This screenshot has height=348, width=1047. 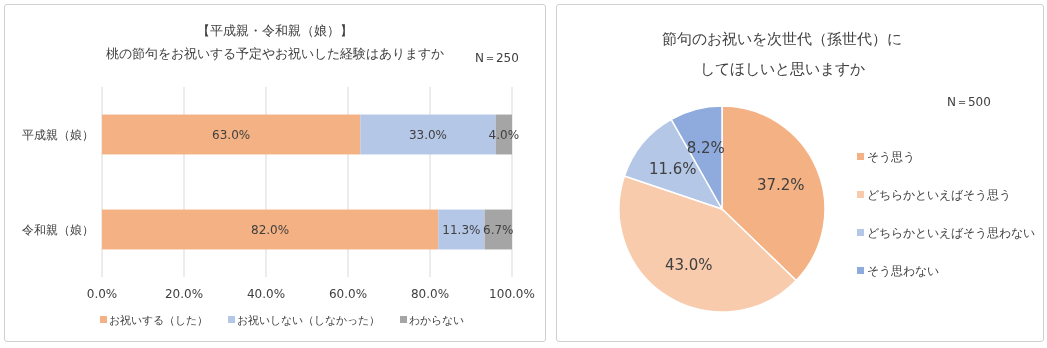 I want to click on legend-label: どちらかといえばそう思う, so click(x=939, y=195).